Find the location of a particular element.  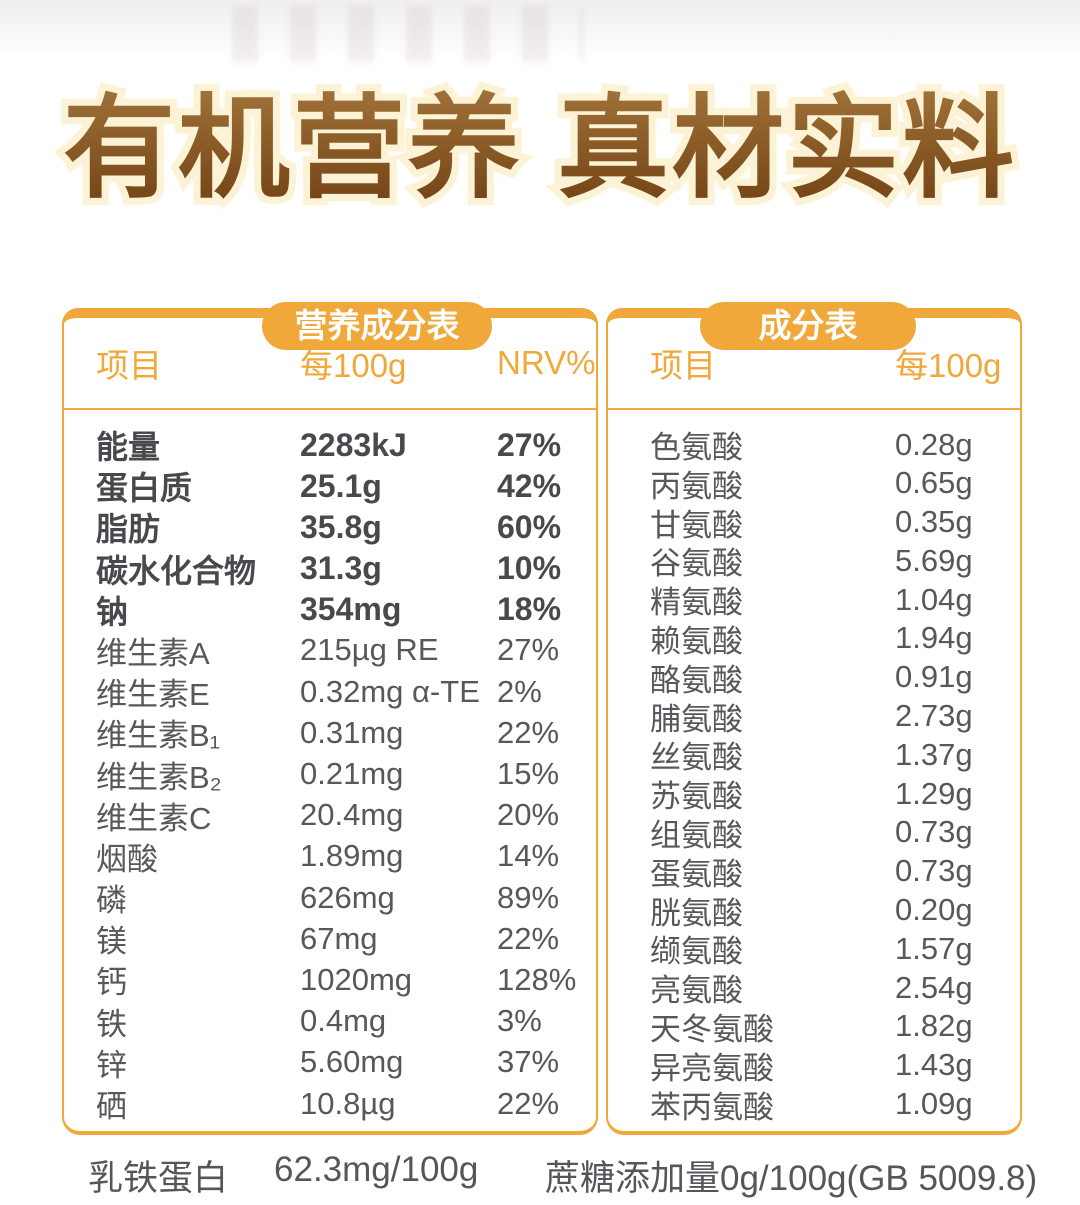

table-row: 亮氨酸 2.54g is located at coordinates (814, 987).